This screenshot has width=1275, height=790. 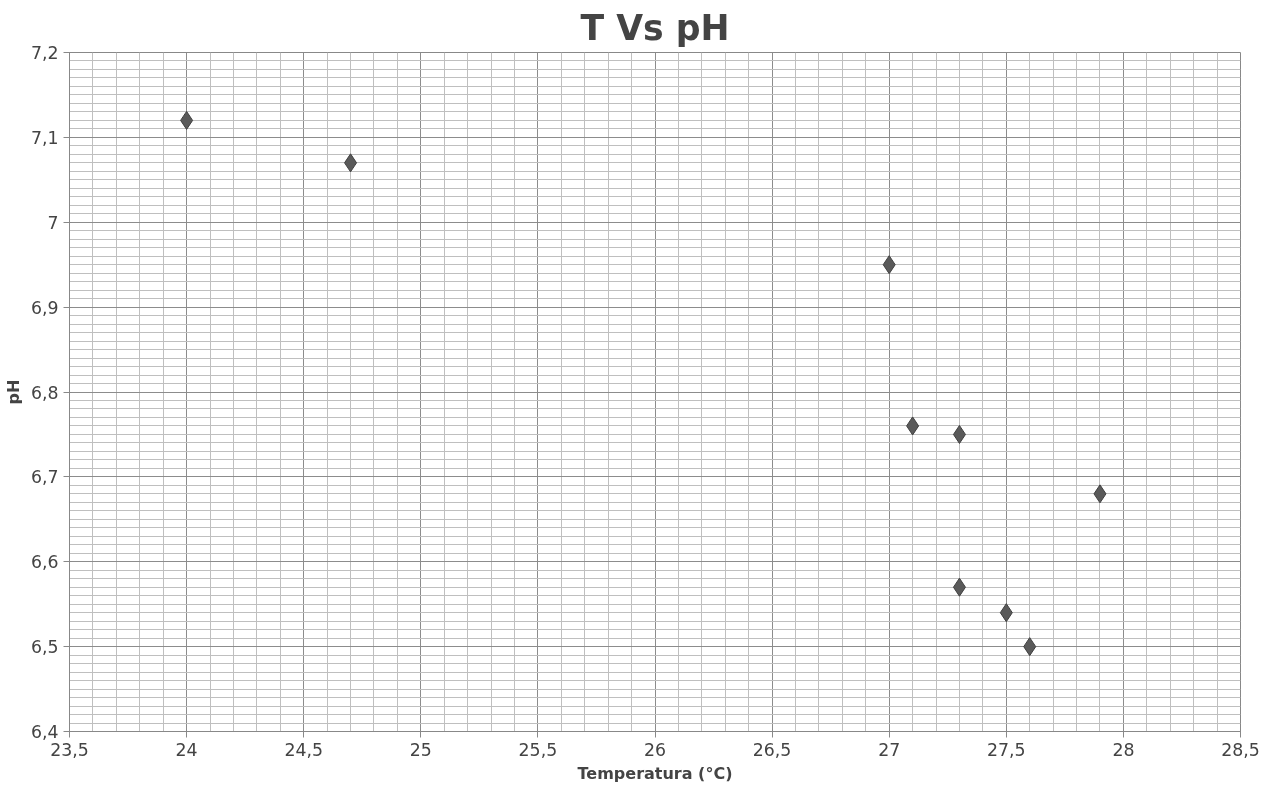 I want to click on x-tick-label: 27,5, so click(x=1006, y=749).